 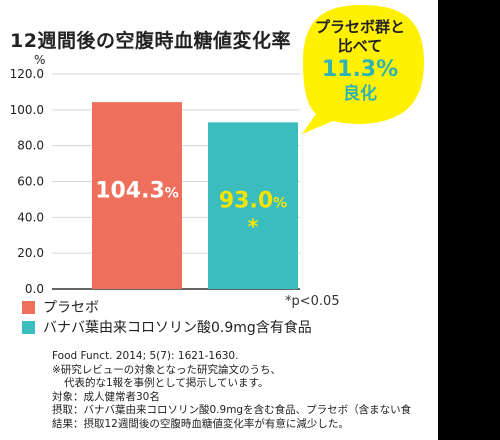 I want to click on callout-bubble, so click(x=363, y=69).